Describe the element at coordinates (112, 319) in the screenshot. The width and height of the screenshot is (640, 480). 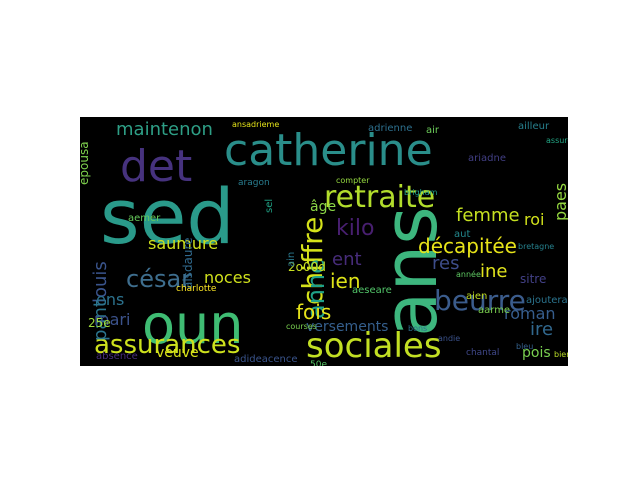
I see `cloud-word: mari` at that location.